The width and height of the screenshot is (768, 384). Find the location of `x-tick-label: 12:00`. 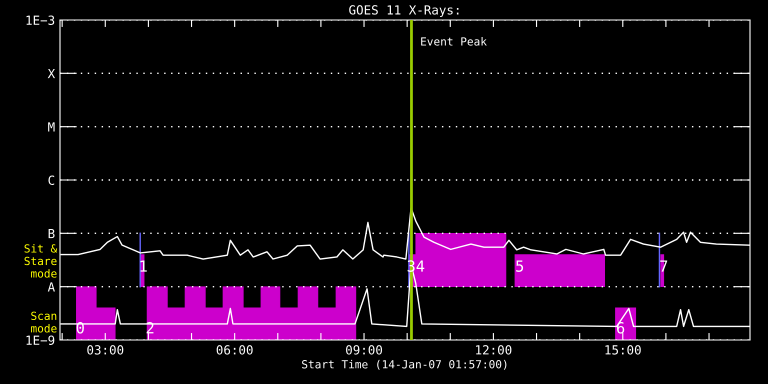

x-tick-label: 12:00 is located at coordinates (494, 350).